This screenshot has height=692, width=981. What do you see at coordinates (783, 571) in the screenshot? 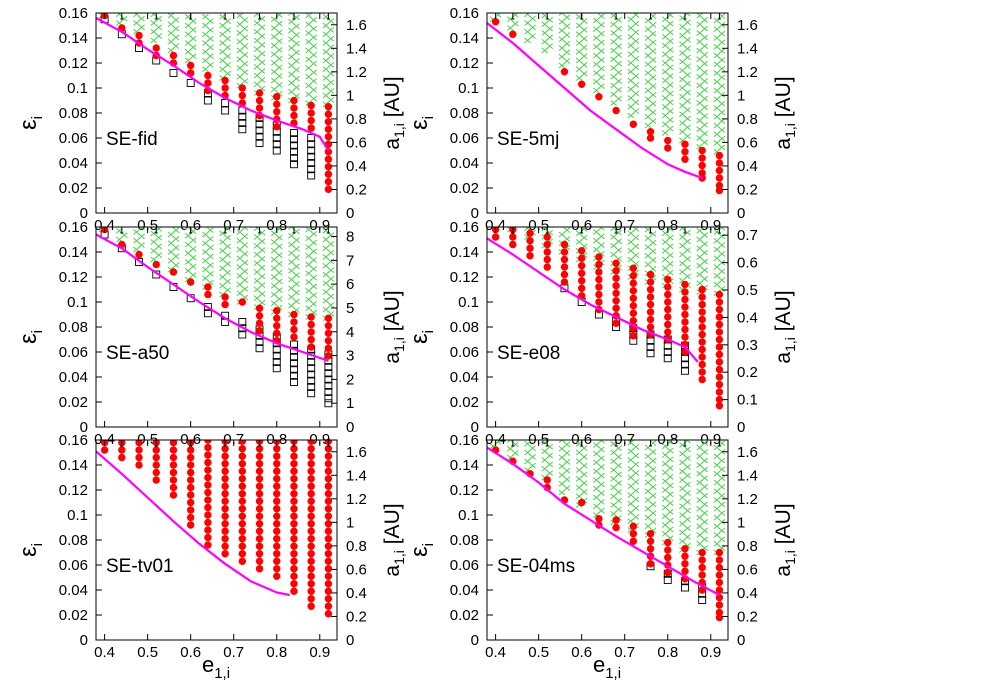
I see `y-axis-title-right-symbol: a` at bounding box center [783, 571].